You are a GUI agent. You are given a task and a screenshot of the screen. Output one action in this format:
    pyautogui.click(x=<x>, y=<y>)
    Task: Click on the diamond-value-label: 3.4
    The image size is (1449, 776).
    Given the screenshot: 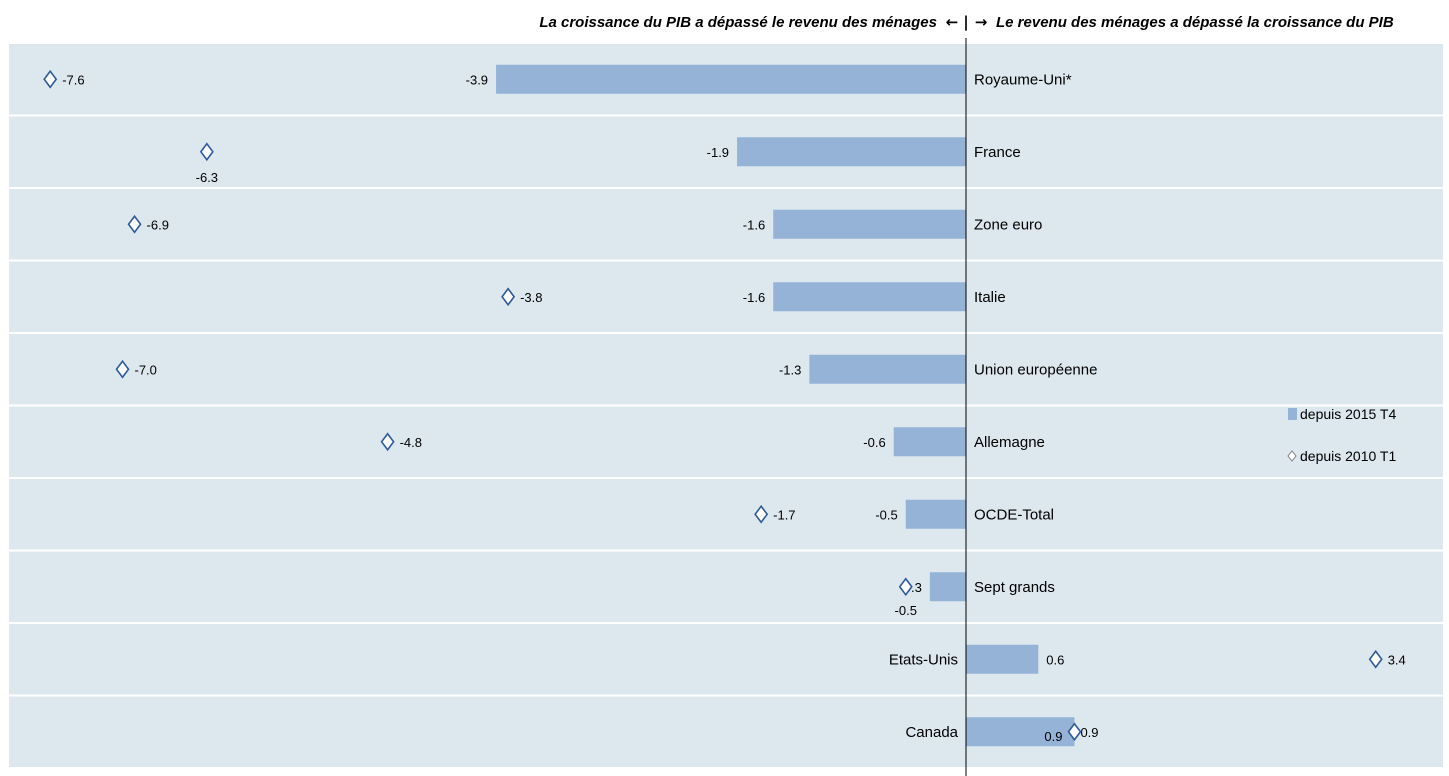 What is the action you would take?
    pyautogui.click(x=1397, y=659)
    